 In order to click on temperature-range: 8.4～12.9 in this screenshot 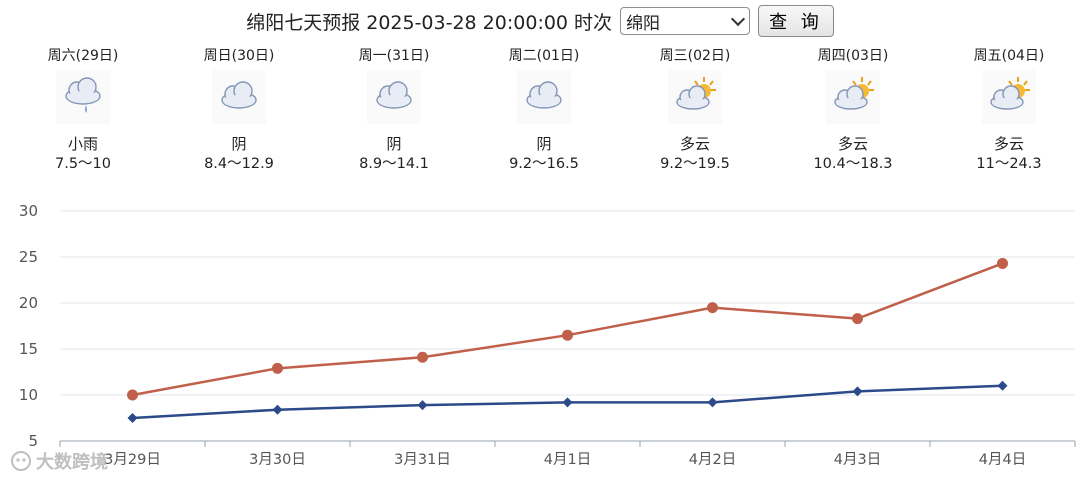, I will do `click(239, 164)`.